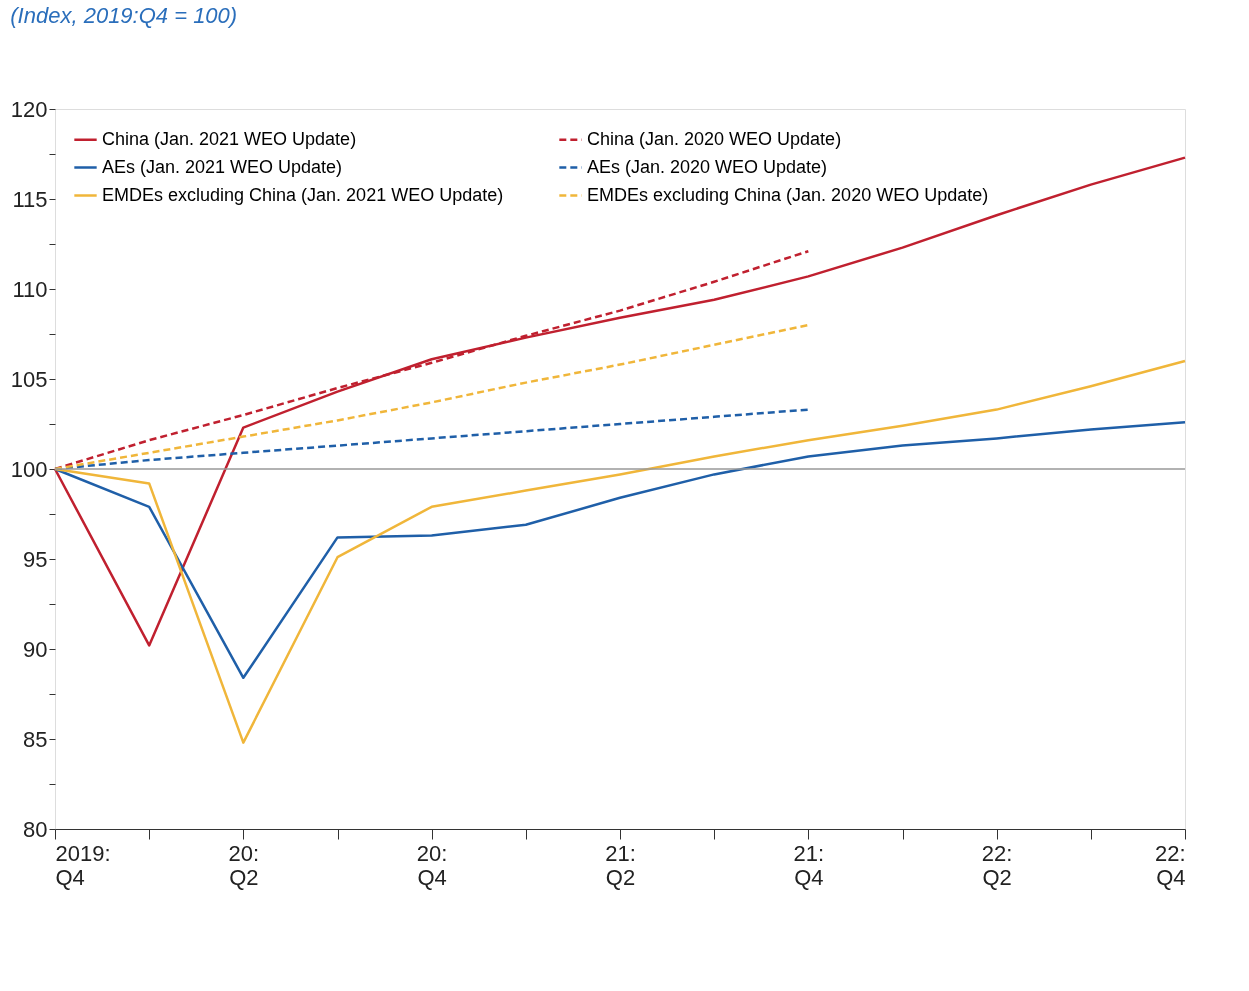 The width and height of the screenshot is (1249, 991). I want to click on y-tick-label: 80, so click(35, 829).